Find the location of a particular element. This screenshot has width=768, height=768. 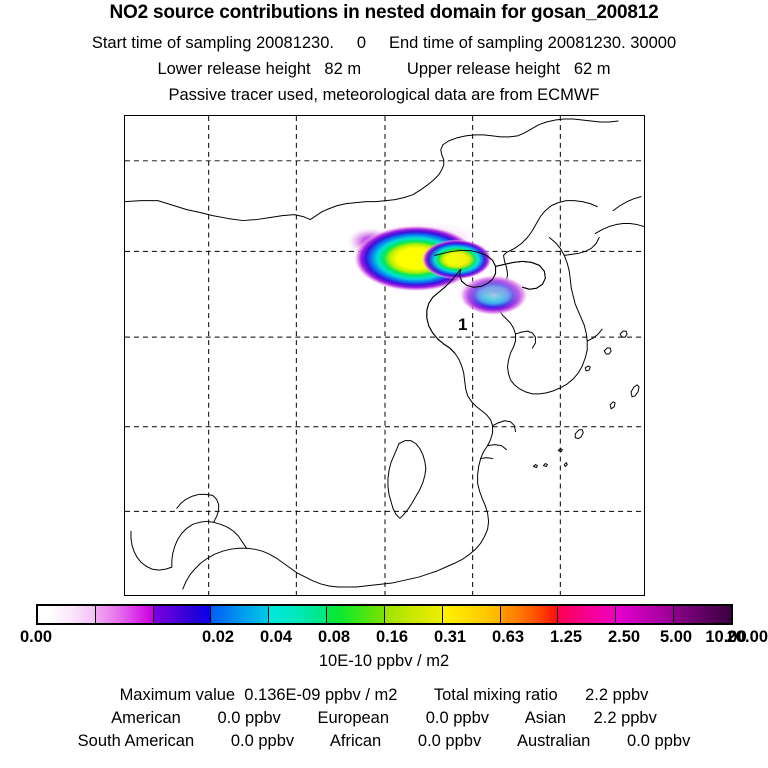

colorbar is located at coordinates (384, 614).